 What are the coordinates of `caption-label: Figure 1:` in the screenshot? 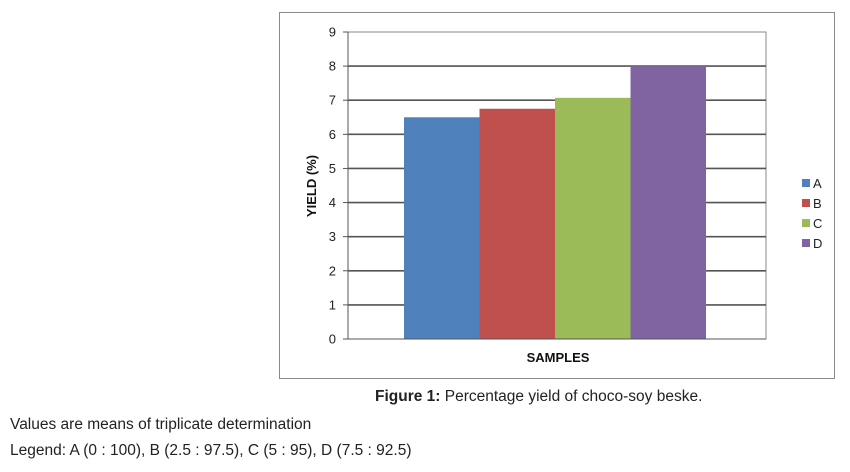 It's located at (408, 396).